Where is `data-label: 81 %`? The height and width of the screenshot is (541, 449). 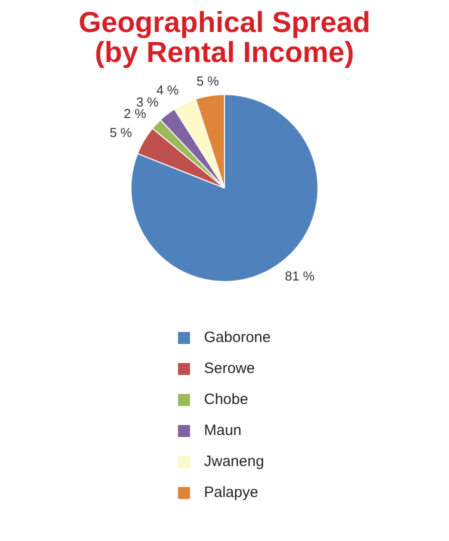
data-label: 81 % is located at coordinates (299, 276).